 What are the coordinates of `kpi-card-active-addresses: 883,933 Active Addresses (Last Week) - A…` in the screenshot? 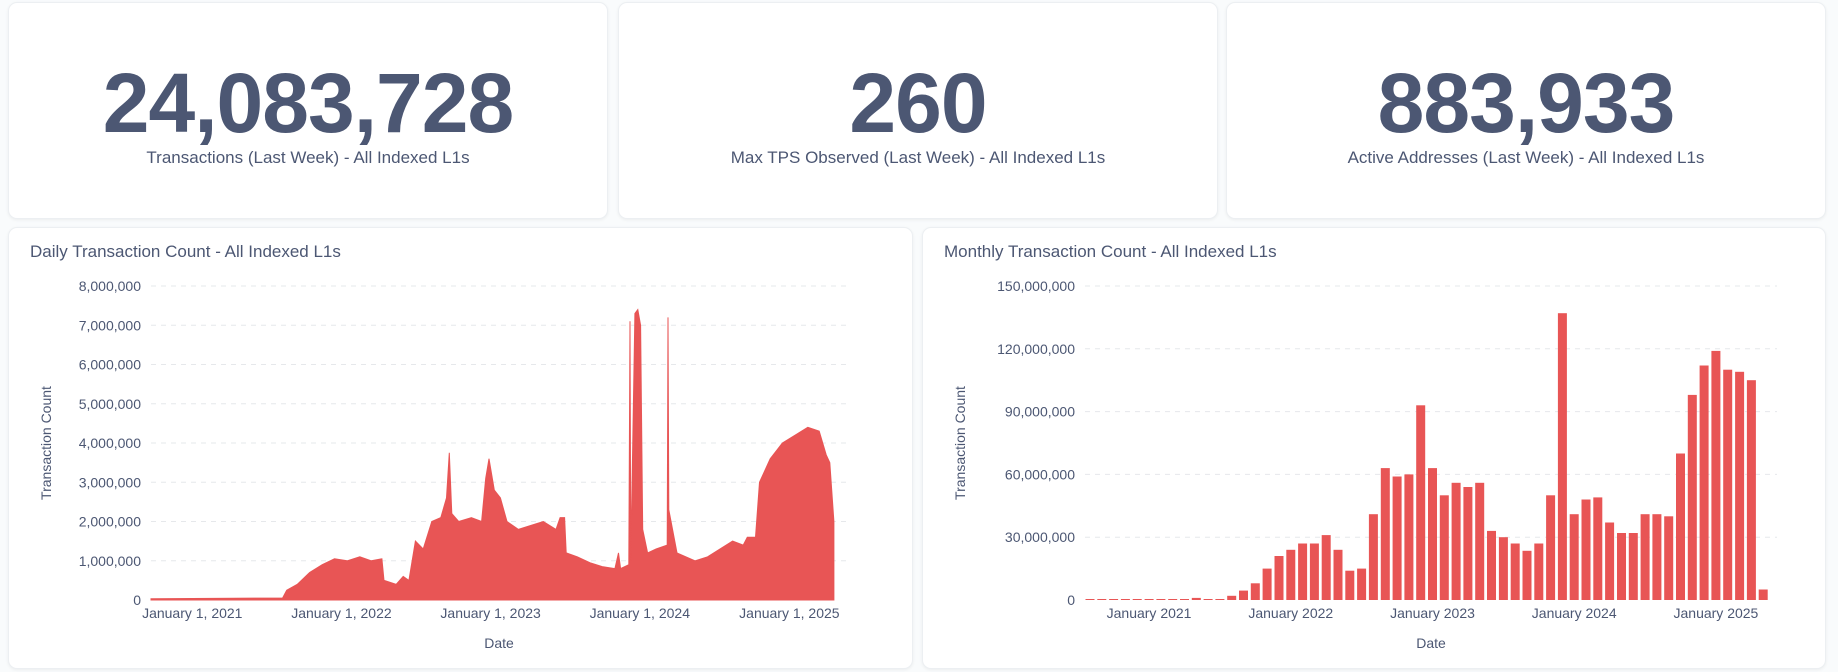 It's located at (1526, 110).